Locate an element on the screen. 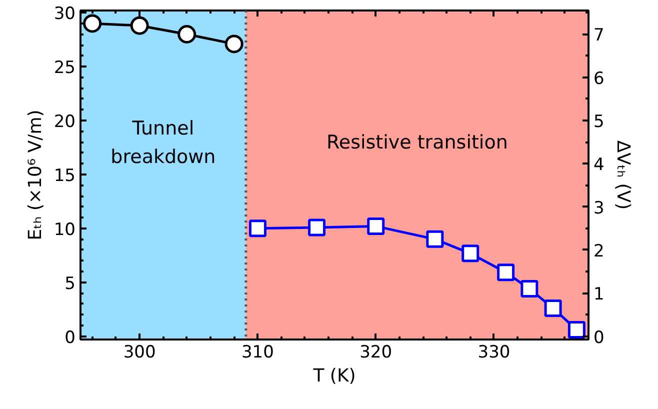  y2-tick-label: 3 is located at coordinates (599, 208).